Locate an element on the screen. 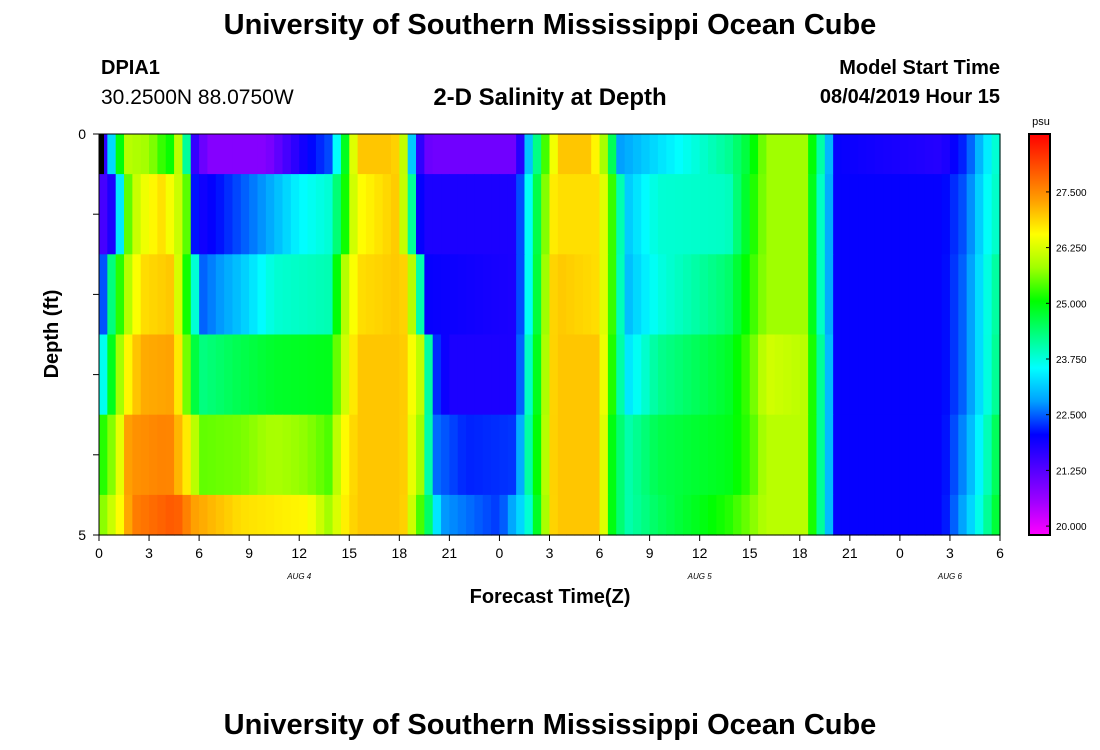 The height and width of the screenshot is (750, 1100). colorbar-tick-label: 21.250 is located at coordinates (1071, 471).